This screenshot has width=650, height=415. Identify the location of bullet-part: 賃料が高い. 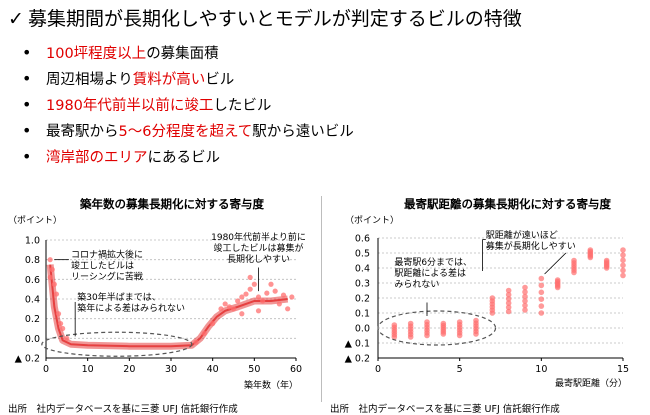
(169, 80).